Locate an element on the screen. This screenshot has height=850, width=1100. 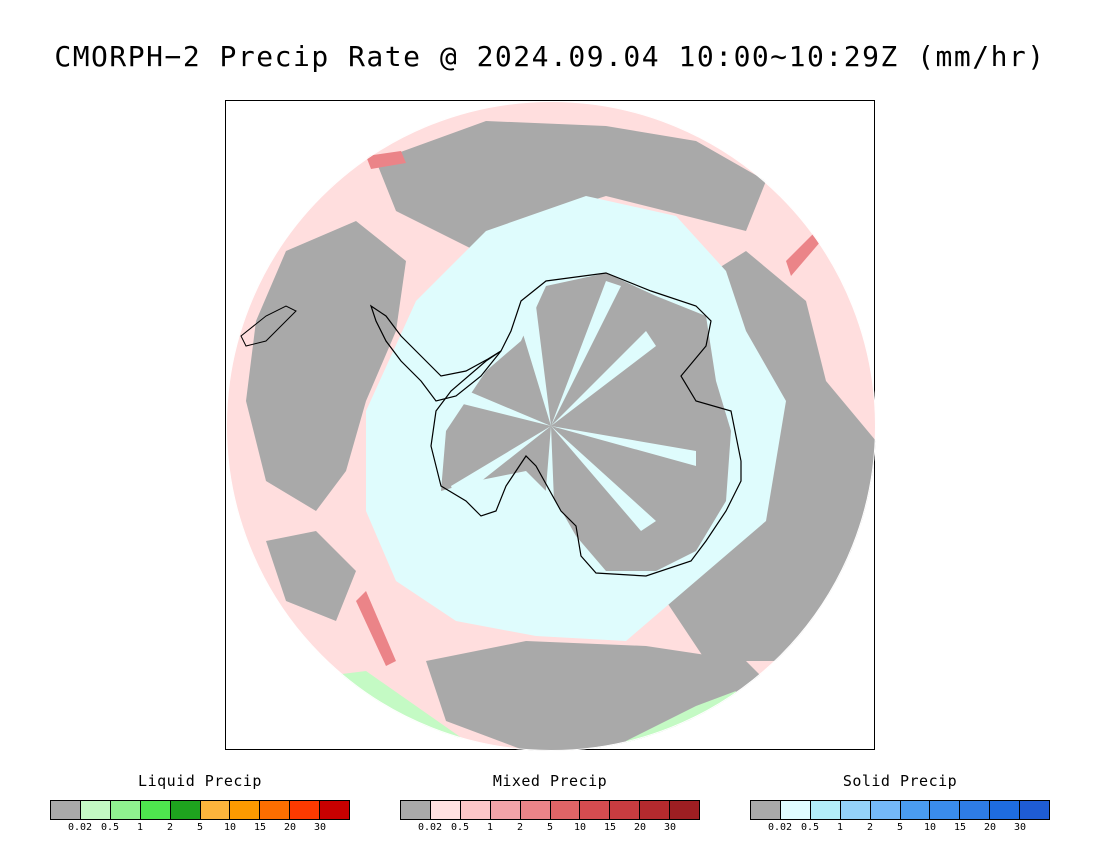
legend-solid-precip: Solid Precip 0.02 0.5 1 2 5 10 15 20 30 is located at coordinates (900, 804).